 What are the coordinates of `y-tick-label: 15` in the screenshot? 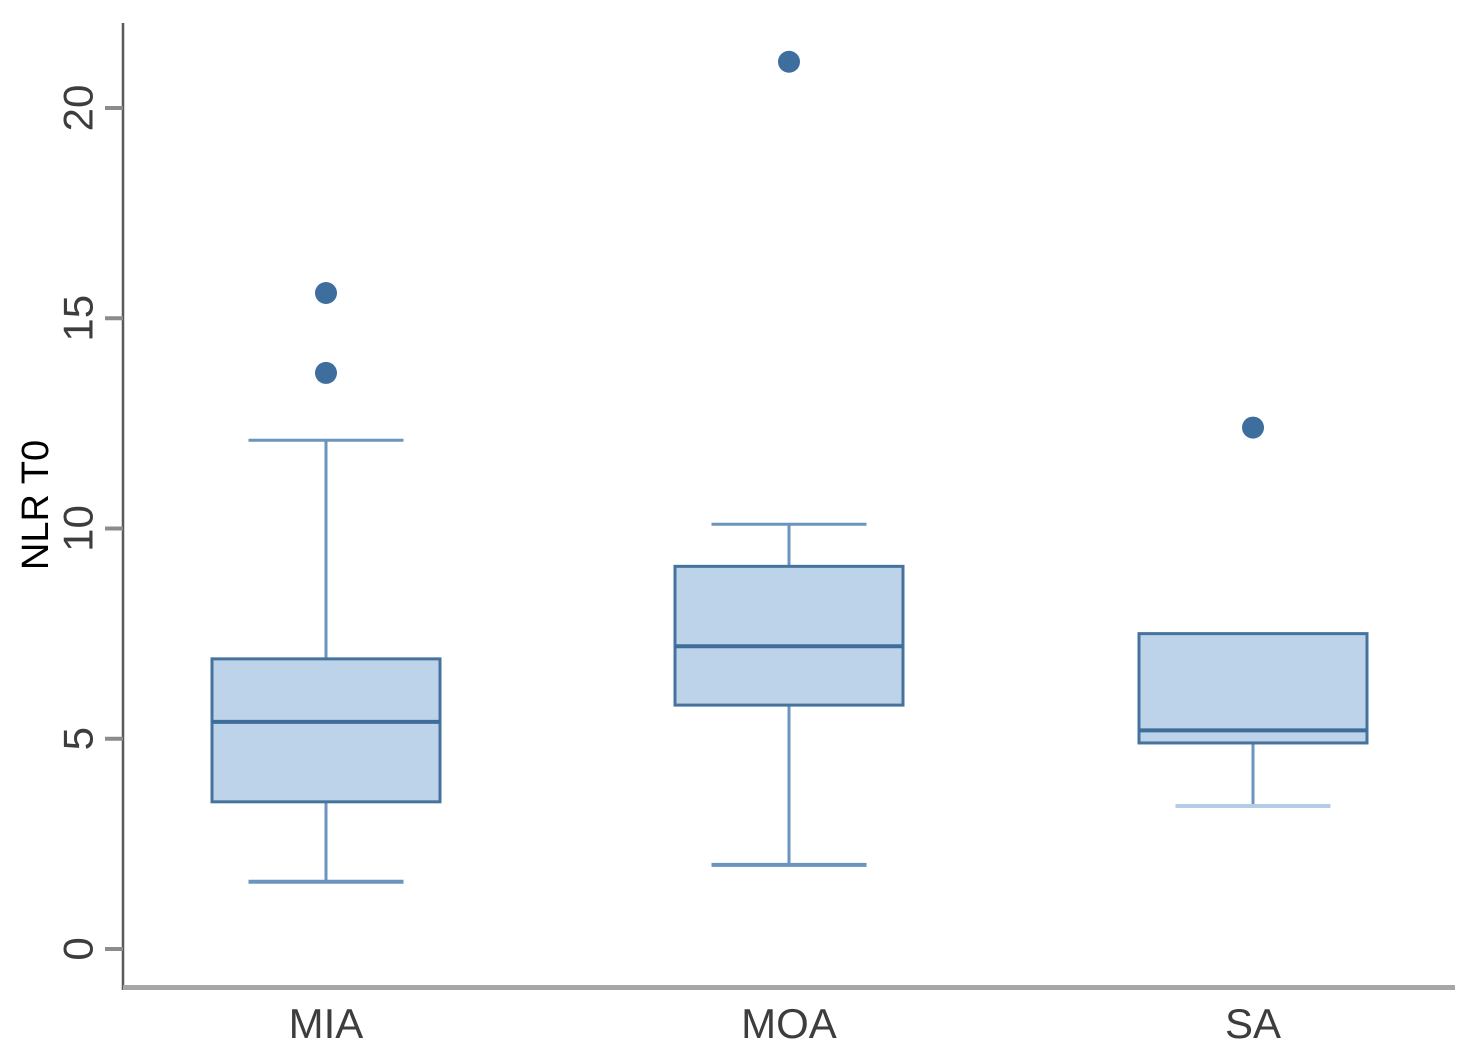 It's located at (78, 318).